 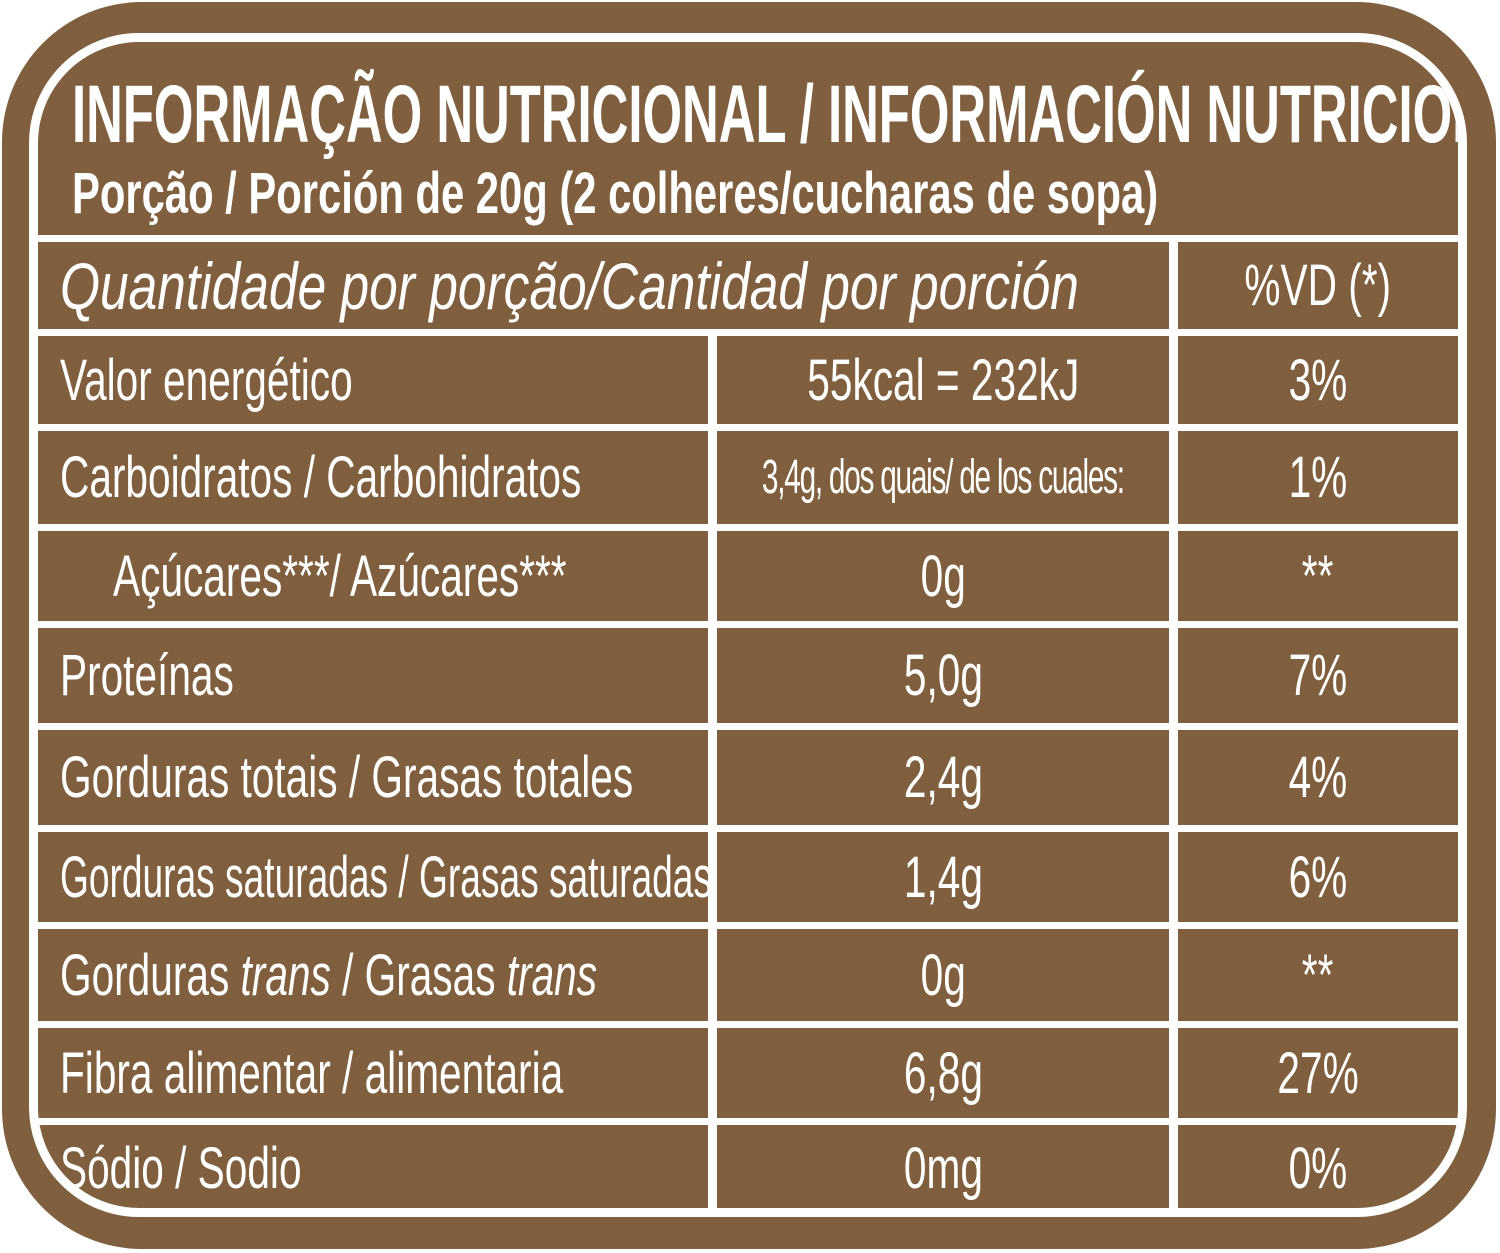 What do you see at coordinates (147, 675) in the screenshot?
I see `nutrient-name: Proteínas` at bounding box center [147, 675].